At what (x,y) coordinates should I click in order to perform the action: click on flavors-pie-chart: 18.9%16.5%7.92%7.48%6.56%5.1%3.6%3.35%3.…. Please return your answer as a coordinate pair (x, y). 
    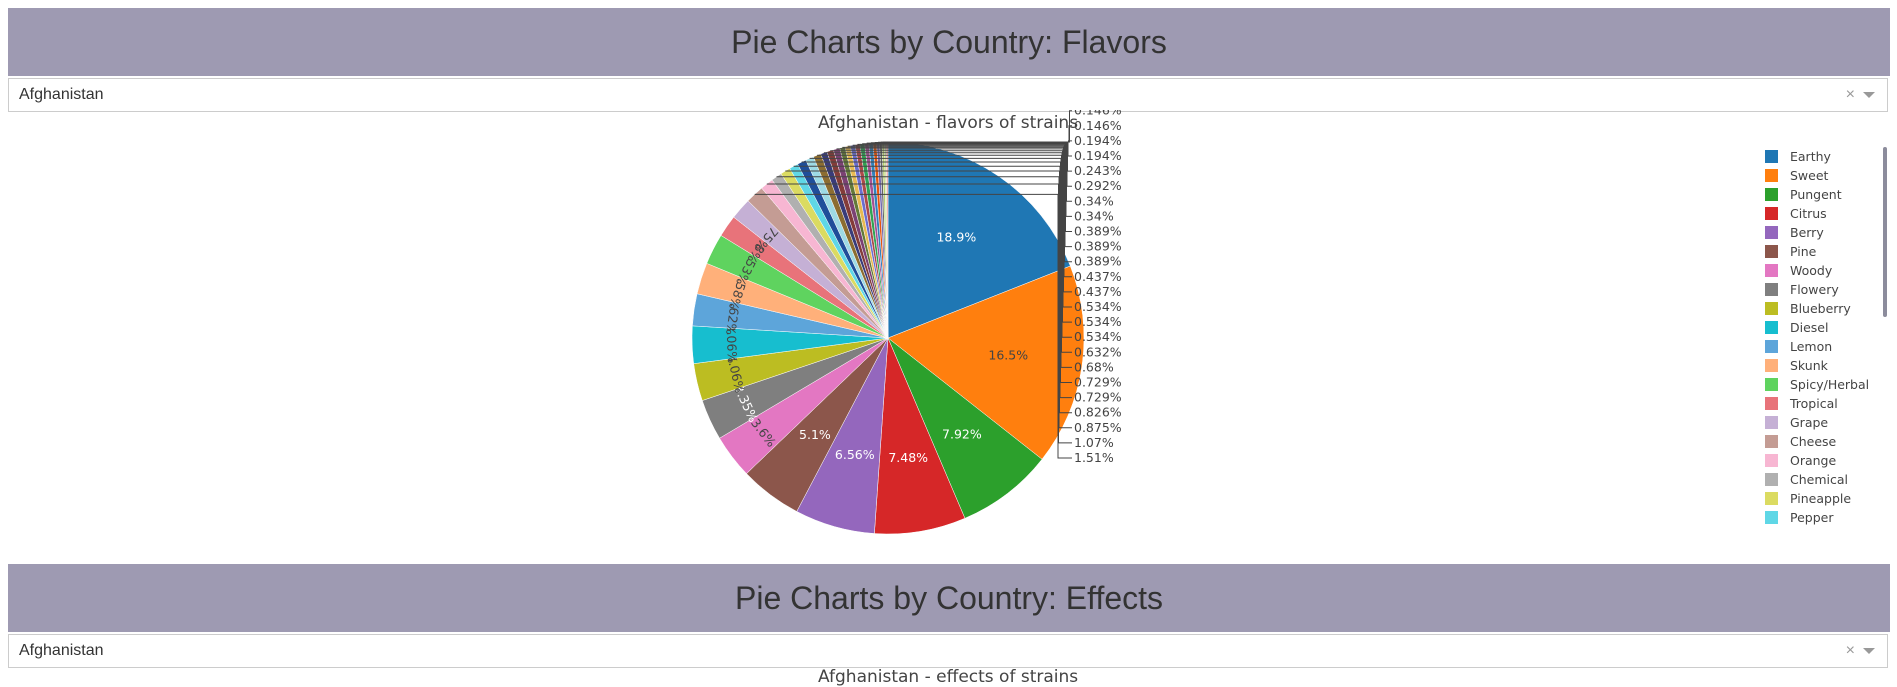
    Looking at the image, I should click on (906, 322).